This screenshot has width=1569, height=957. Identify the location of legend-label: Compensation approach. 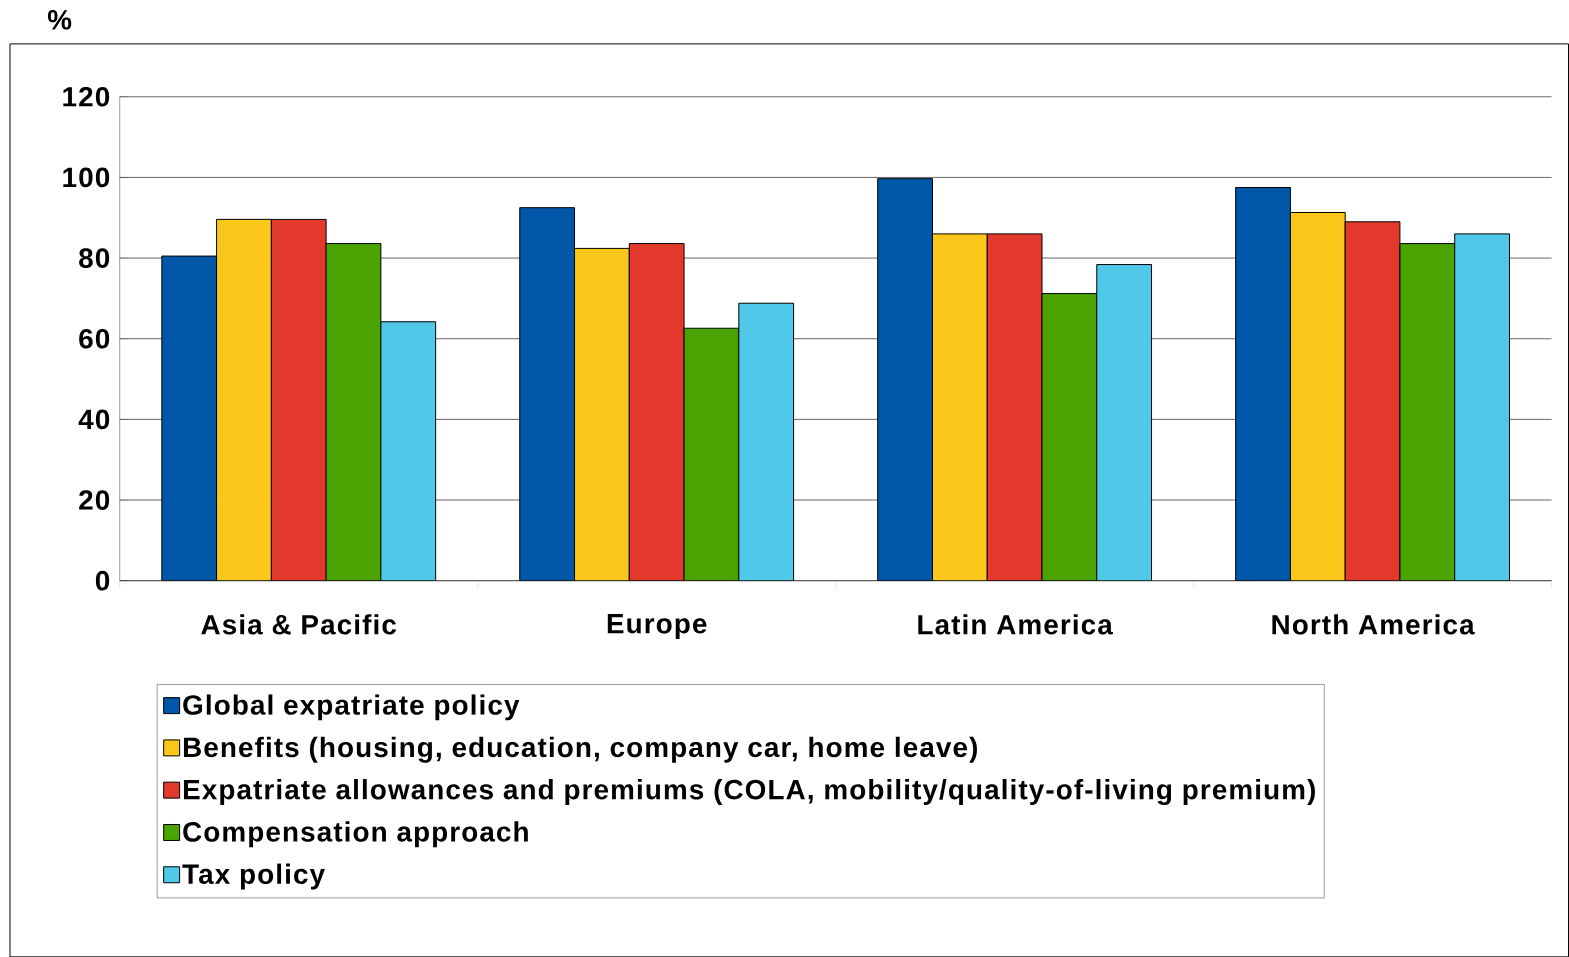
(355, 834).